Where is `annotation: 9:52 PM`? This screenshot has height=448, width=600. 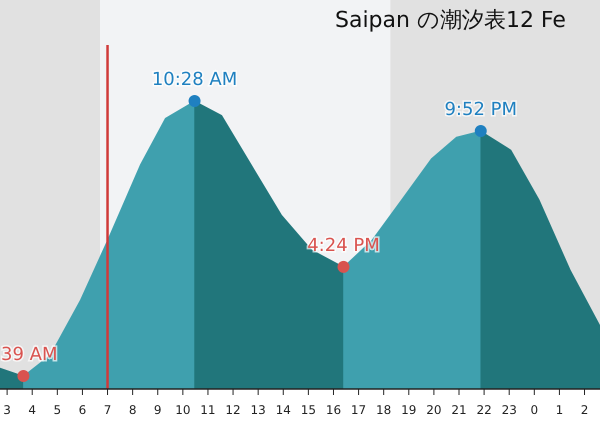
annotation: 9:52 PM is located at coordinates (481, 109).